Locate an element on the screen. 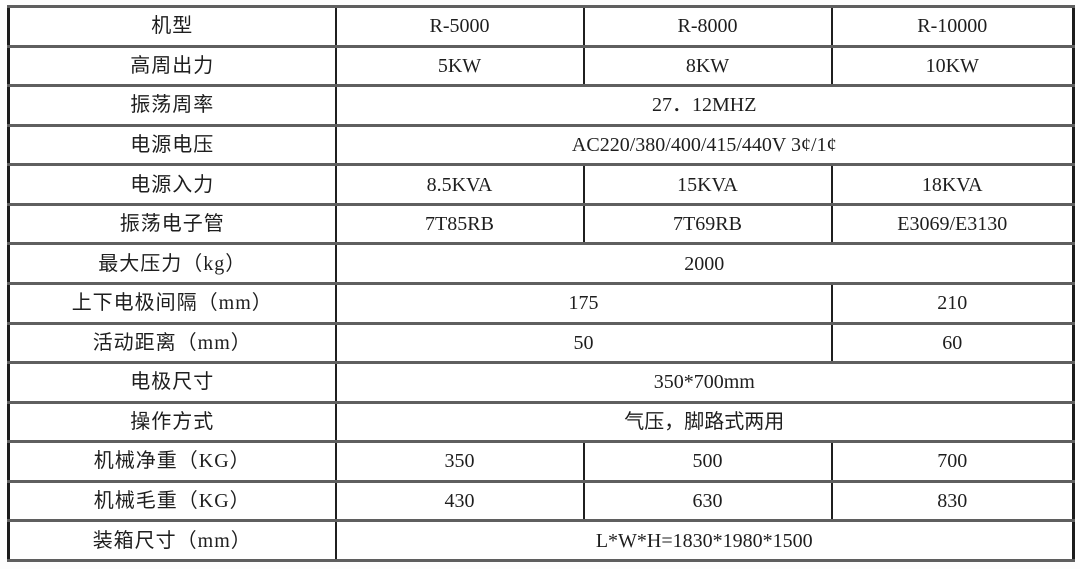  table-row-output-power: 高周出力 5KW 8KW 10KW is located at coordinates (541, 66).